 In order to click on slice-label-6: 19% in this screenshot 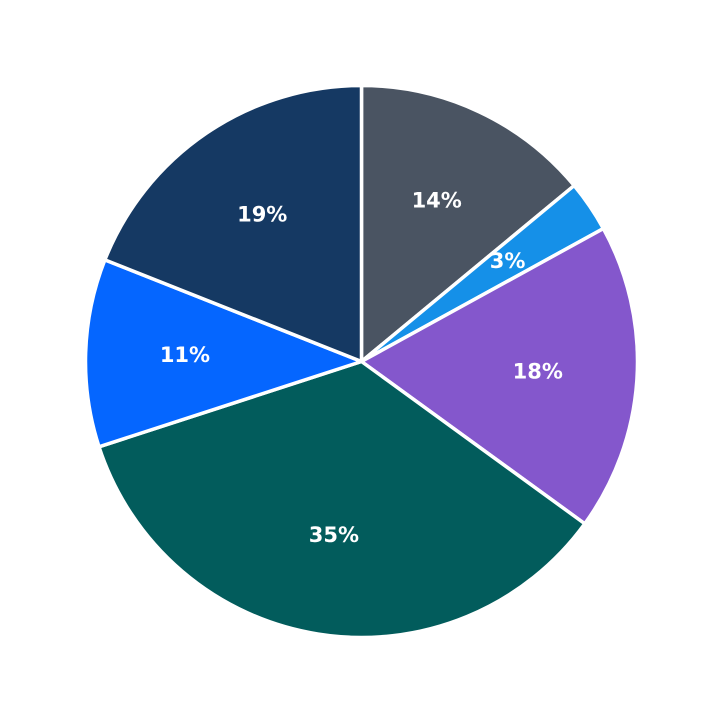, I will do `click(262, 214)`.